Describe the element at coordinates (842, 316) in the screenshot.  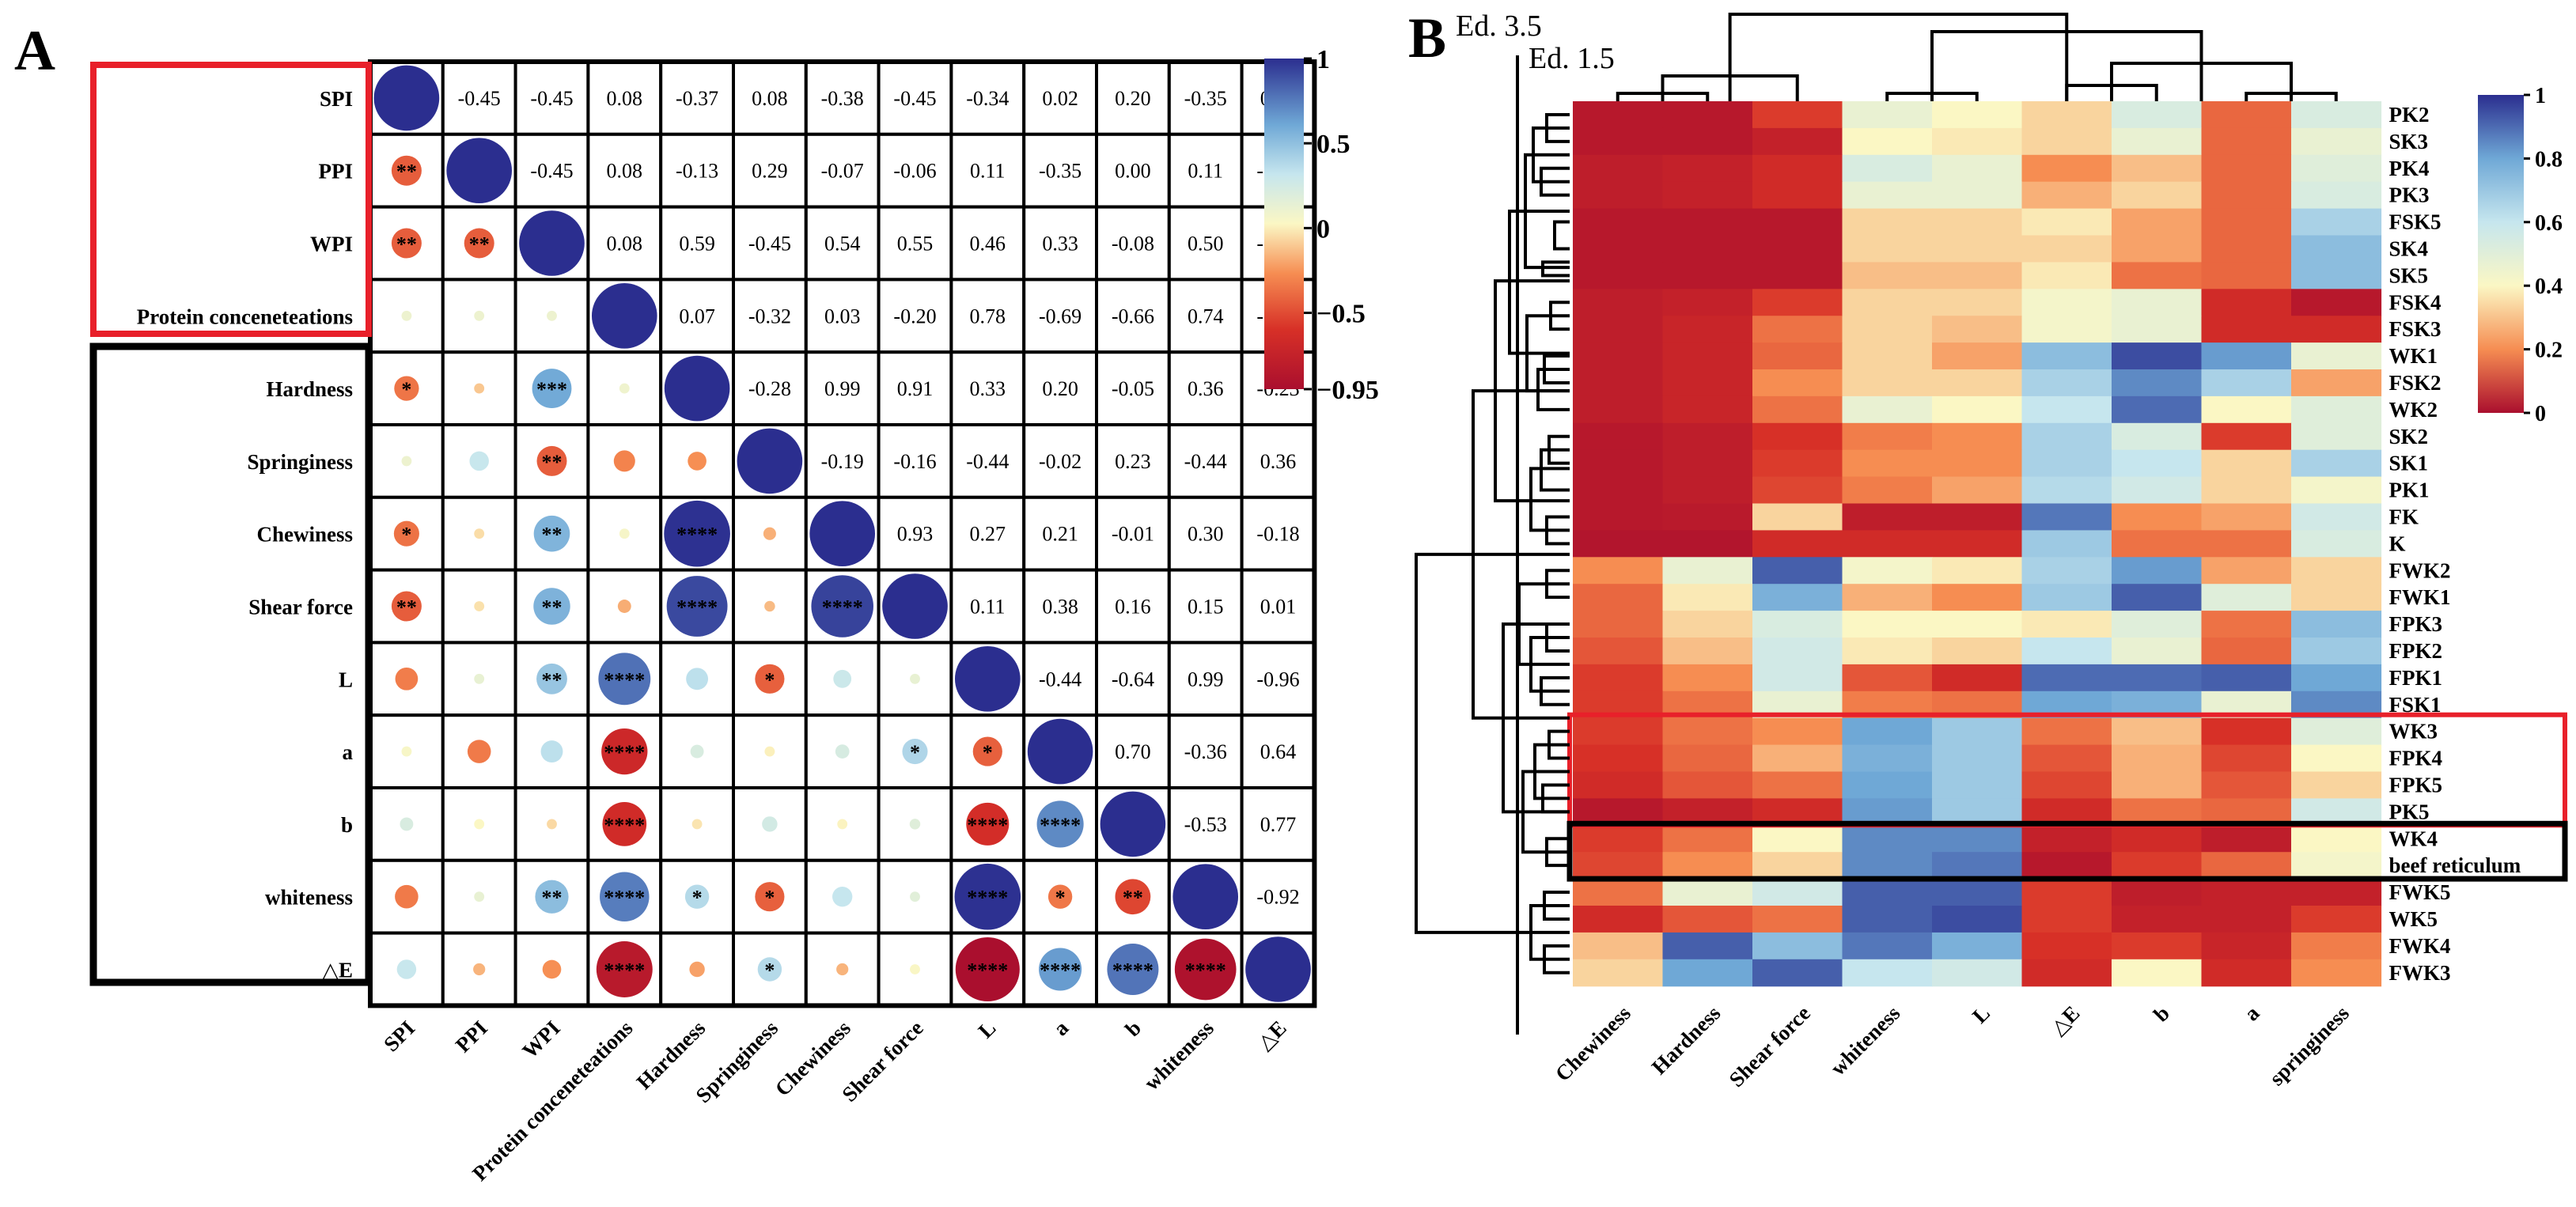
I see `correlation-value: 0.03` at that location.